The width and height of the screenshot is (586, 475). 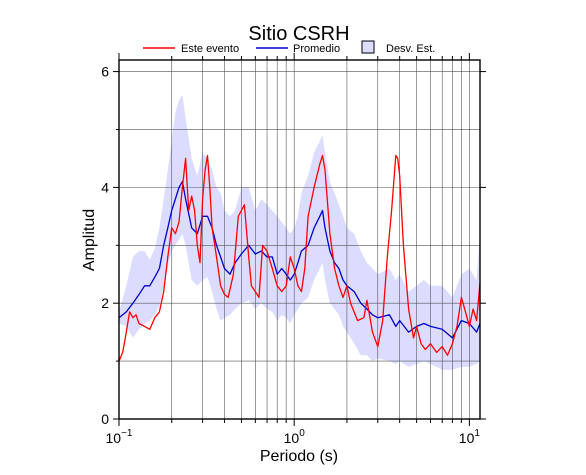 I want to click on y-tick-label: 2, so click(x=105, y=303).